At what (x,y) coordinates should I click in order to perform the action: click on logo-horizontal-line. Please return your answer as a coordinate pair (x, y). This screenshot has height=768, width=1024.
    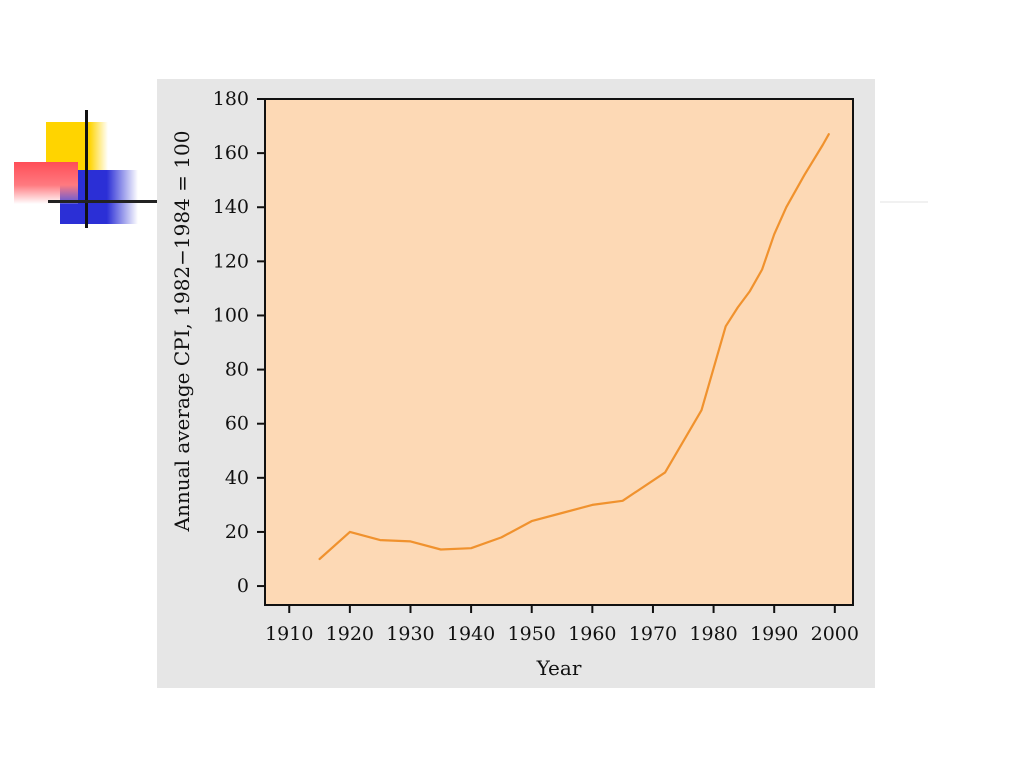
    Looking at the image, I should click on (103, 201).